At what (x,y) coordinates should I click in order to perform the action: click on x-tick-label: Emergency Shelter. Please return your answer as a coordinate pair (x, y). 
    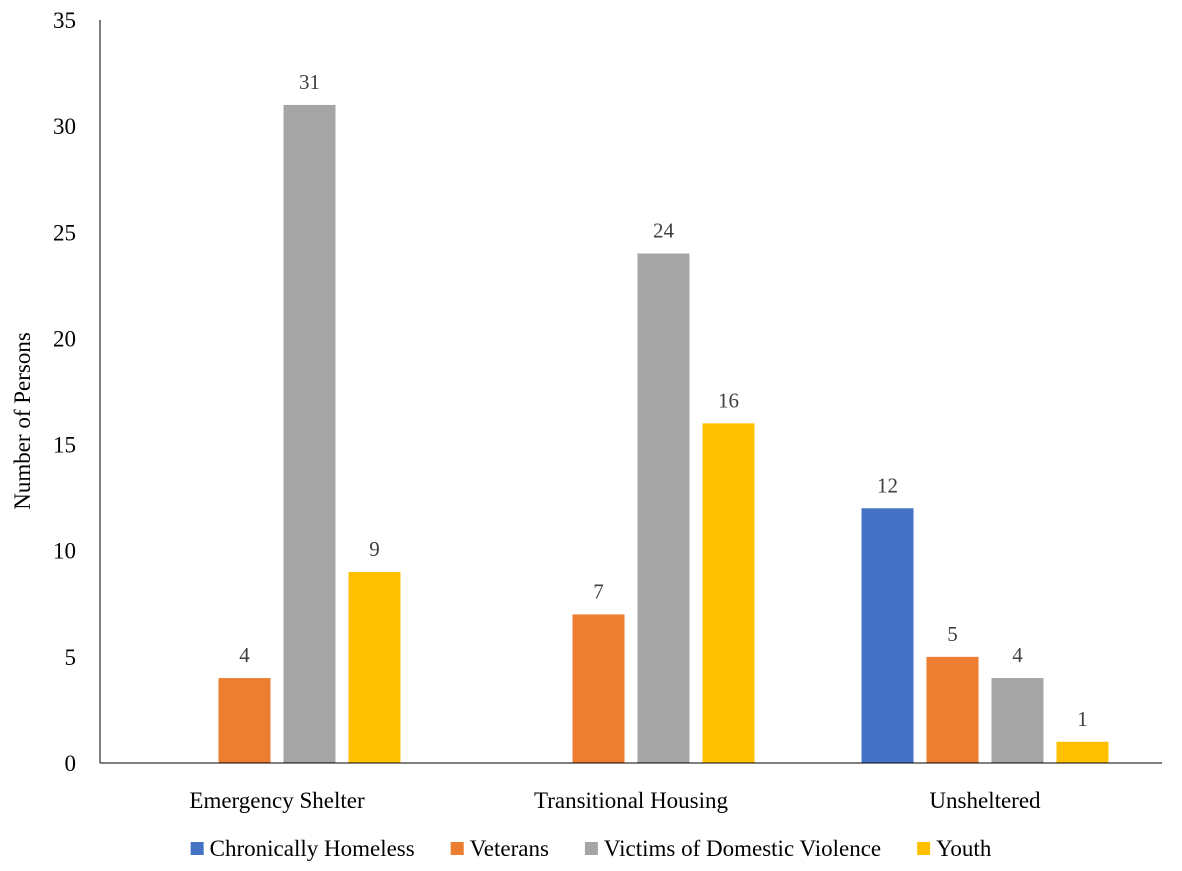
    Looking at the image, I should click on (277, 800).